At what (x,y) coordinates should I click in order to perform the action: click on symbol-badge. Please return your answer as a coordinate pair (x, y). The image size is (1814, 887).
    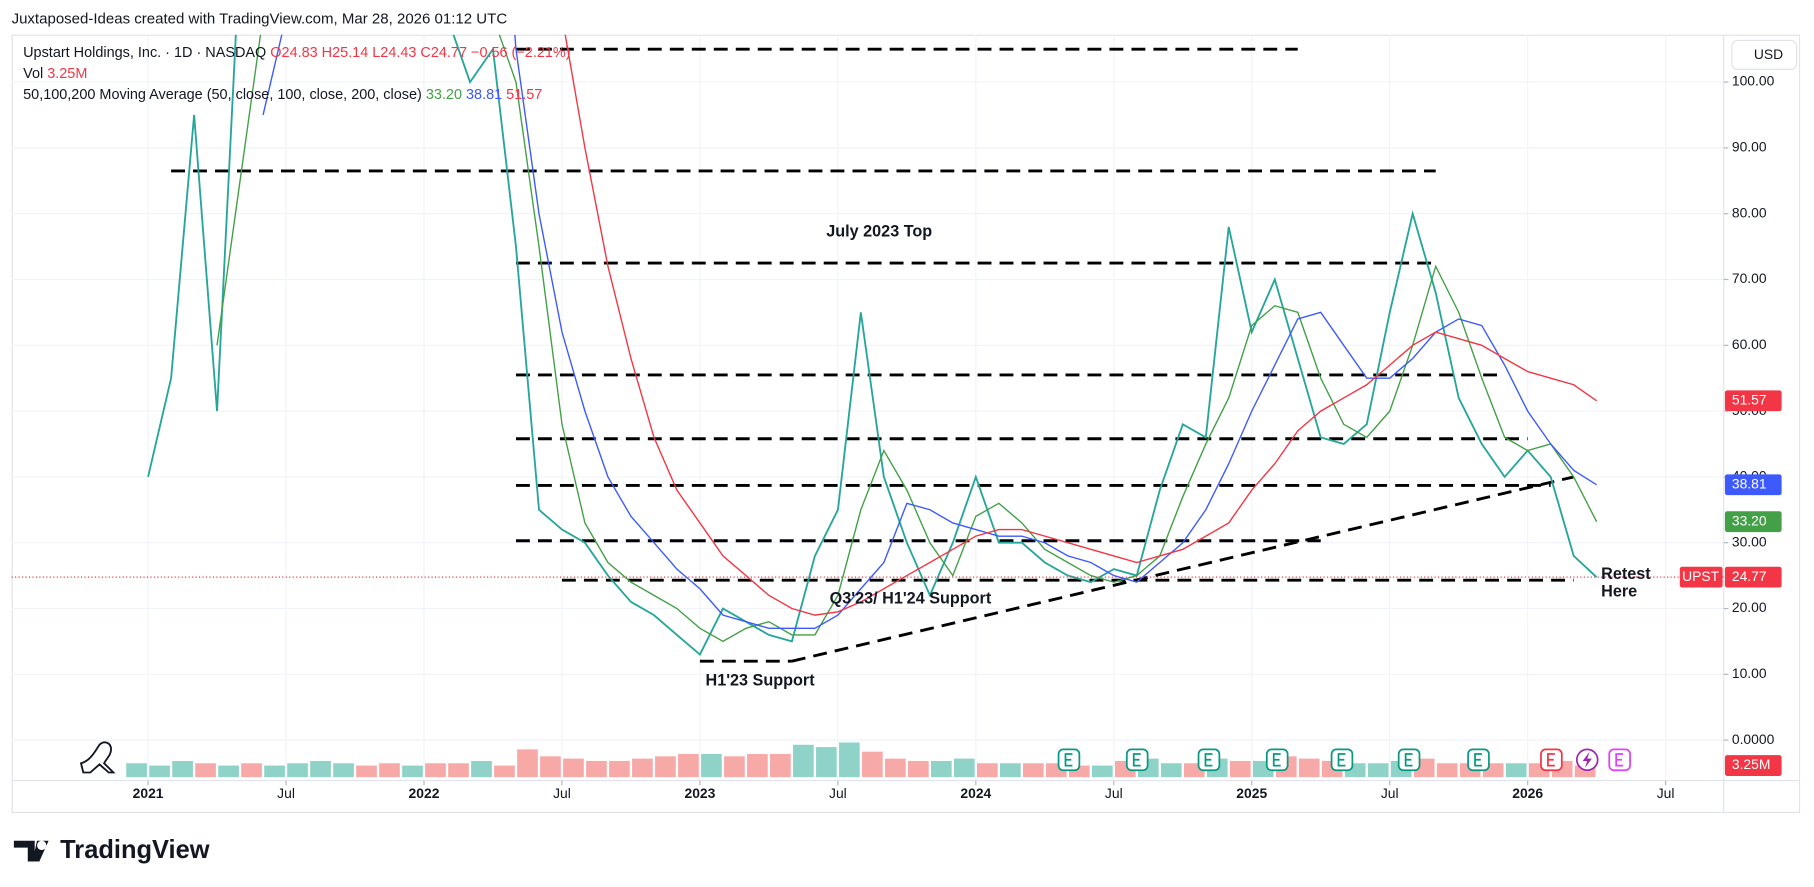
    Looking at the image, I should click on (1701, 577).